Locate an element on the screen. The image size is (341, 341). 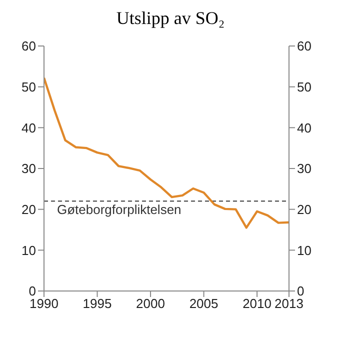
y2-tick-label: 40 is located at coordinates (304, 128).